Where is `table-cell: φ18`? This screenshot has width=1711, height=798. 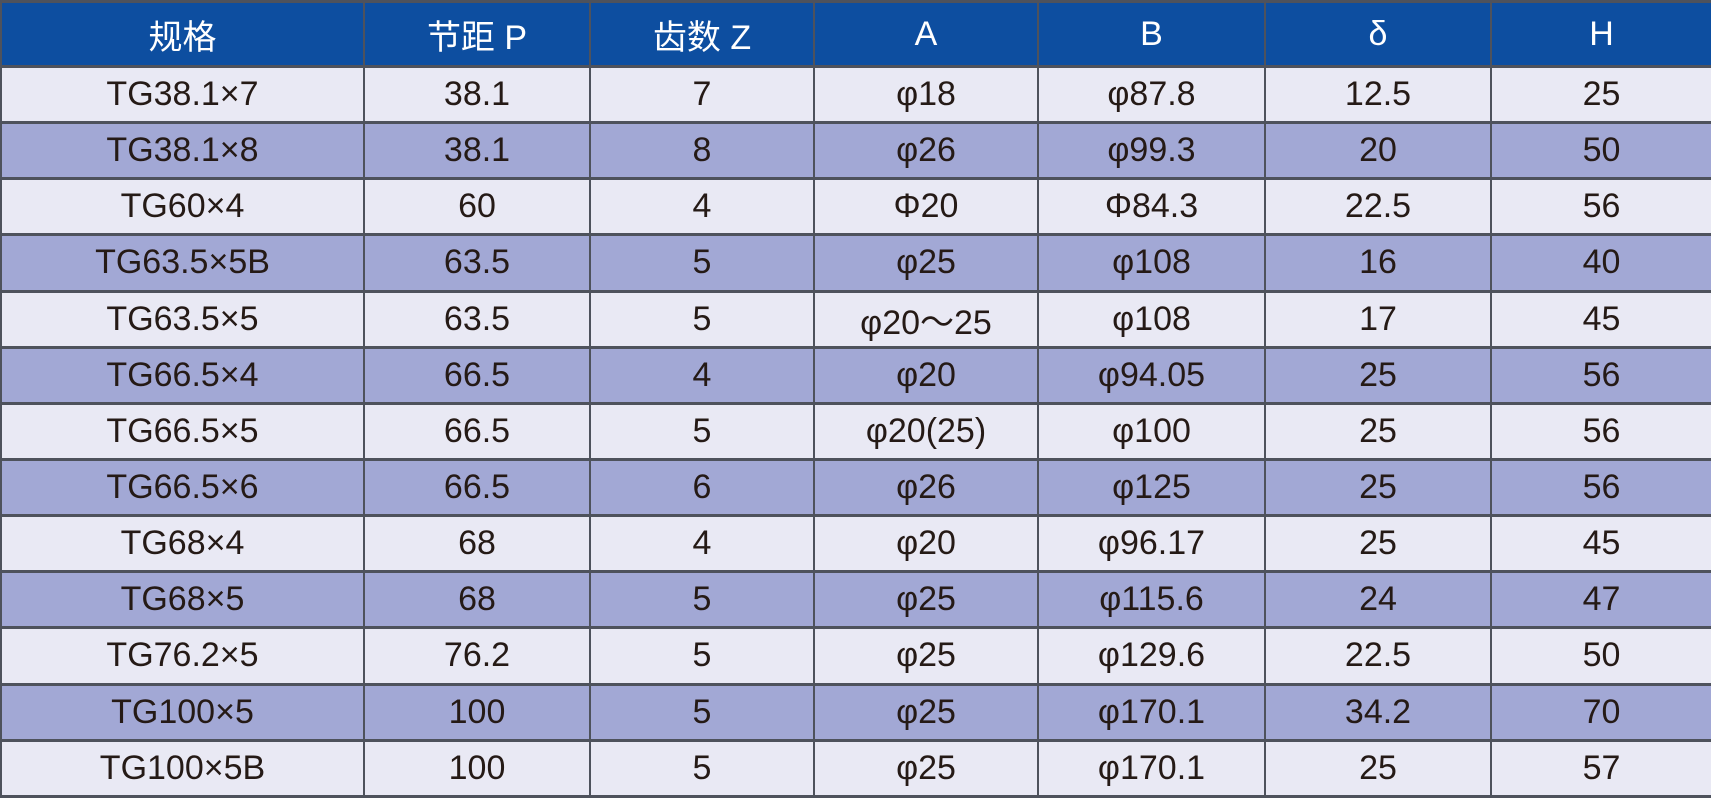
table-cell: φ18 is located at coordinates (926, 94).